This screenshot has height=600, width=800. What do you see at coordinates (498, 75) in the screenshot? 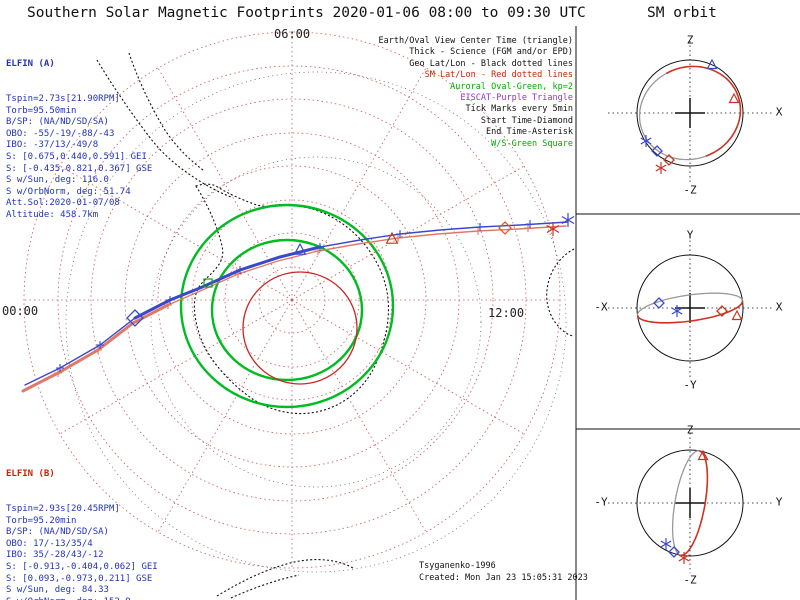
I see `legend-line: SM Lat/Lon - Red dotted lines` at bounding box center [498, 75].